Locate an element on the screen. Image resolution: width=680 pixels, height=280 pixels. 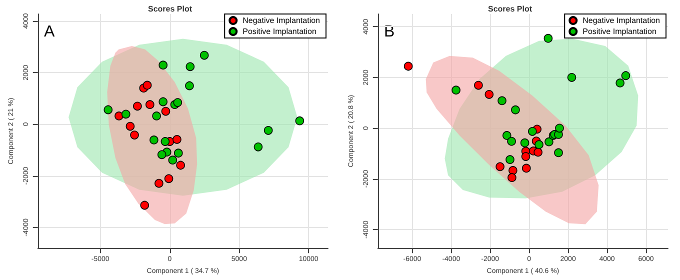
annotation: A is located at coordinates (49, 32).